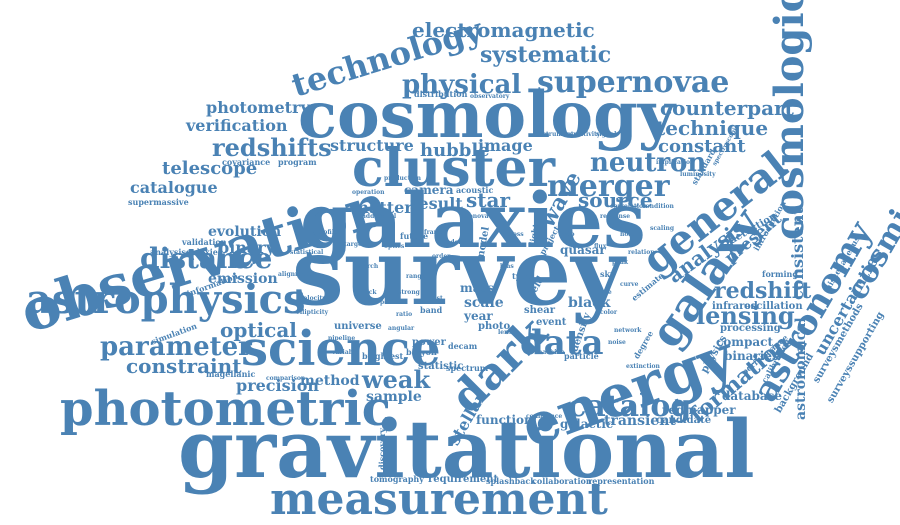 This screenshot has width=900, height=525. Describe the element at coordinates (463, 346) in the screenshot. I see `word-decam: decam` at that location.